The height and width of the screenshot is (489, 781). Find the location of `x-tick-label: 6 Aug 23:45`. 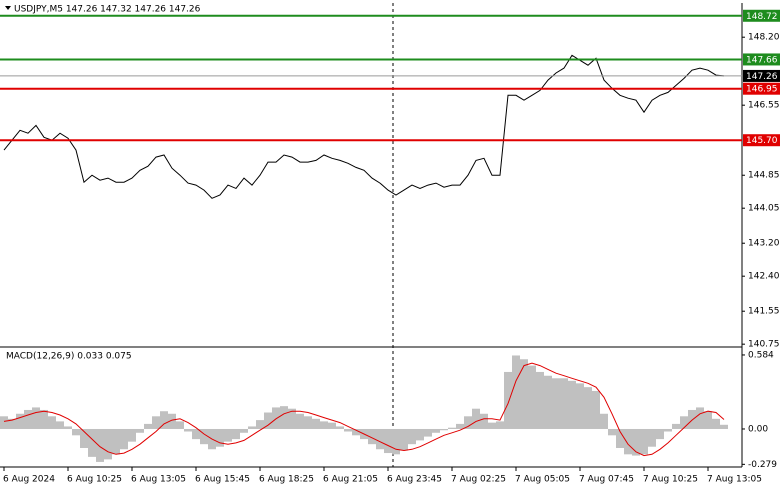

x-tick-label: 6 Aug 23:45 is located at coordinates (414, 480).